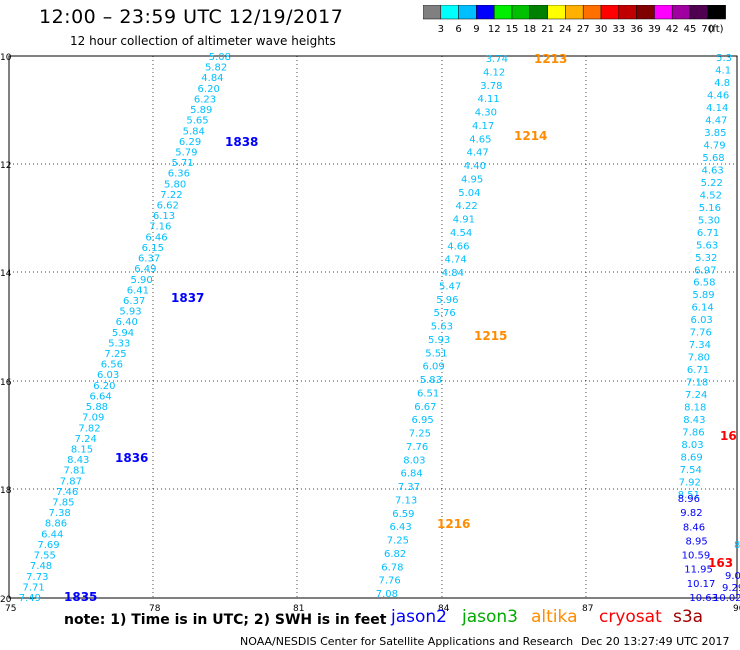  Describe the element at coordinates (60, 513) in the screenshot. I see `wave-height-value: 7.38` at that location.